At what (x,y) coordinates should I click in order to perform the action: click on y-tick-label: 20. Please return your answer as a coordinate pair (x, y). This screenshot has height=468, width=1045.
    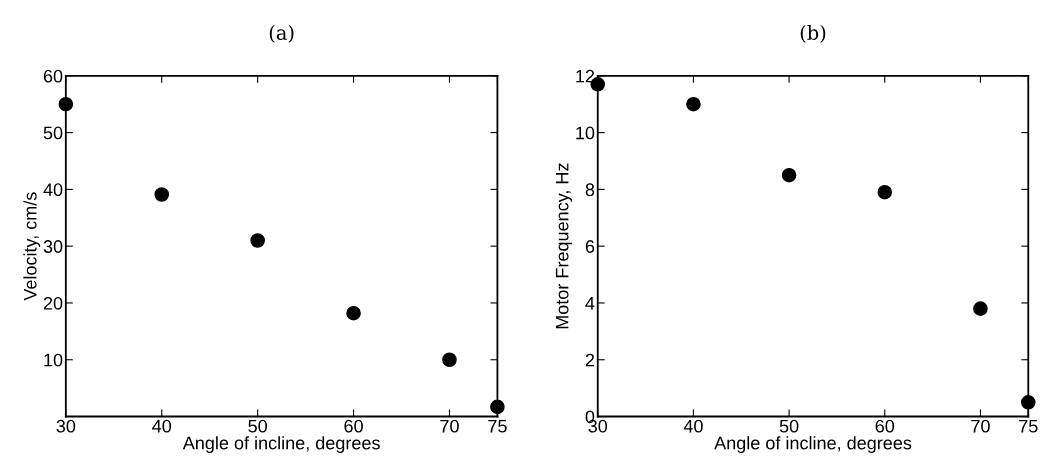
    Looking at the image, I should click on (53, 303).